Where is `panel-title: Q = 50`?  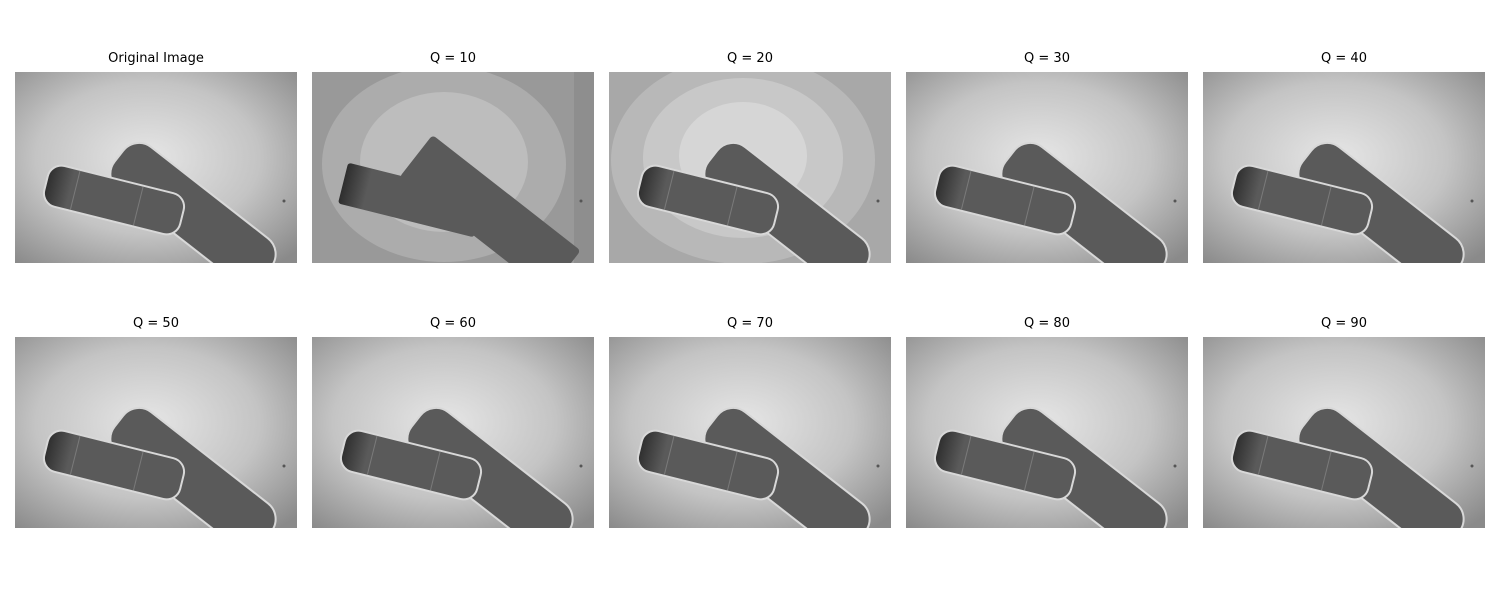 panel-title: Q = 50 is located at coordinates (156, 323).